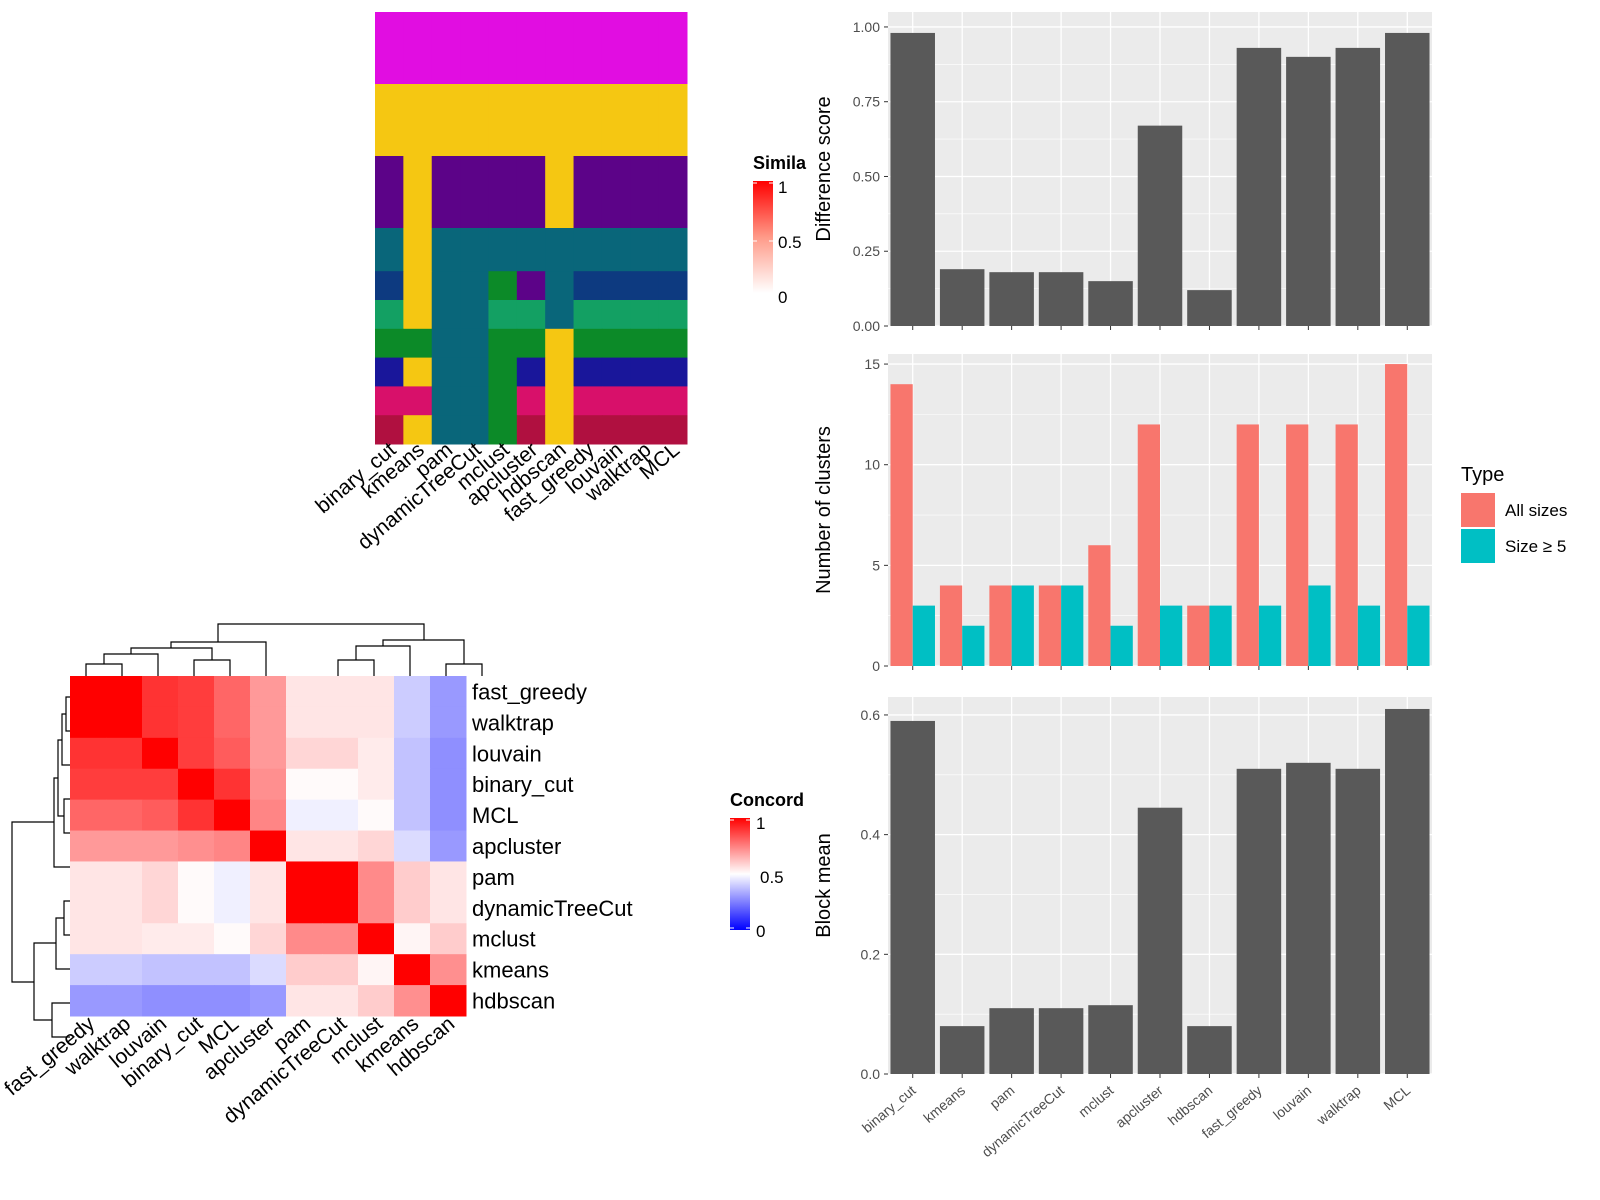 This screenshot has width=1600, height=1200. What do you see at coordinates (284, 649) in the screenshot?
I see `concordance-dendrogram-top` at bounding box center [284, 649].